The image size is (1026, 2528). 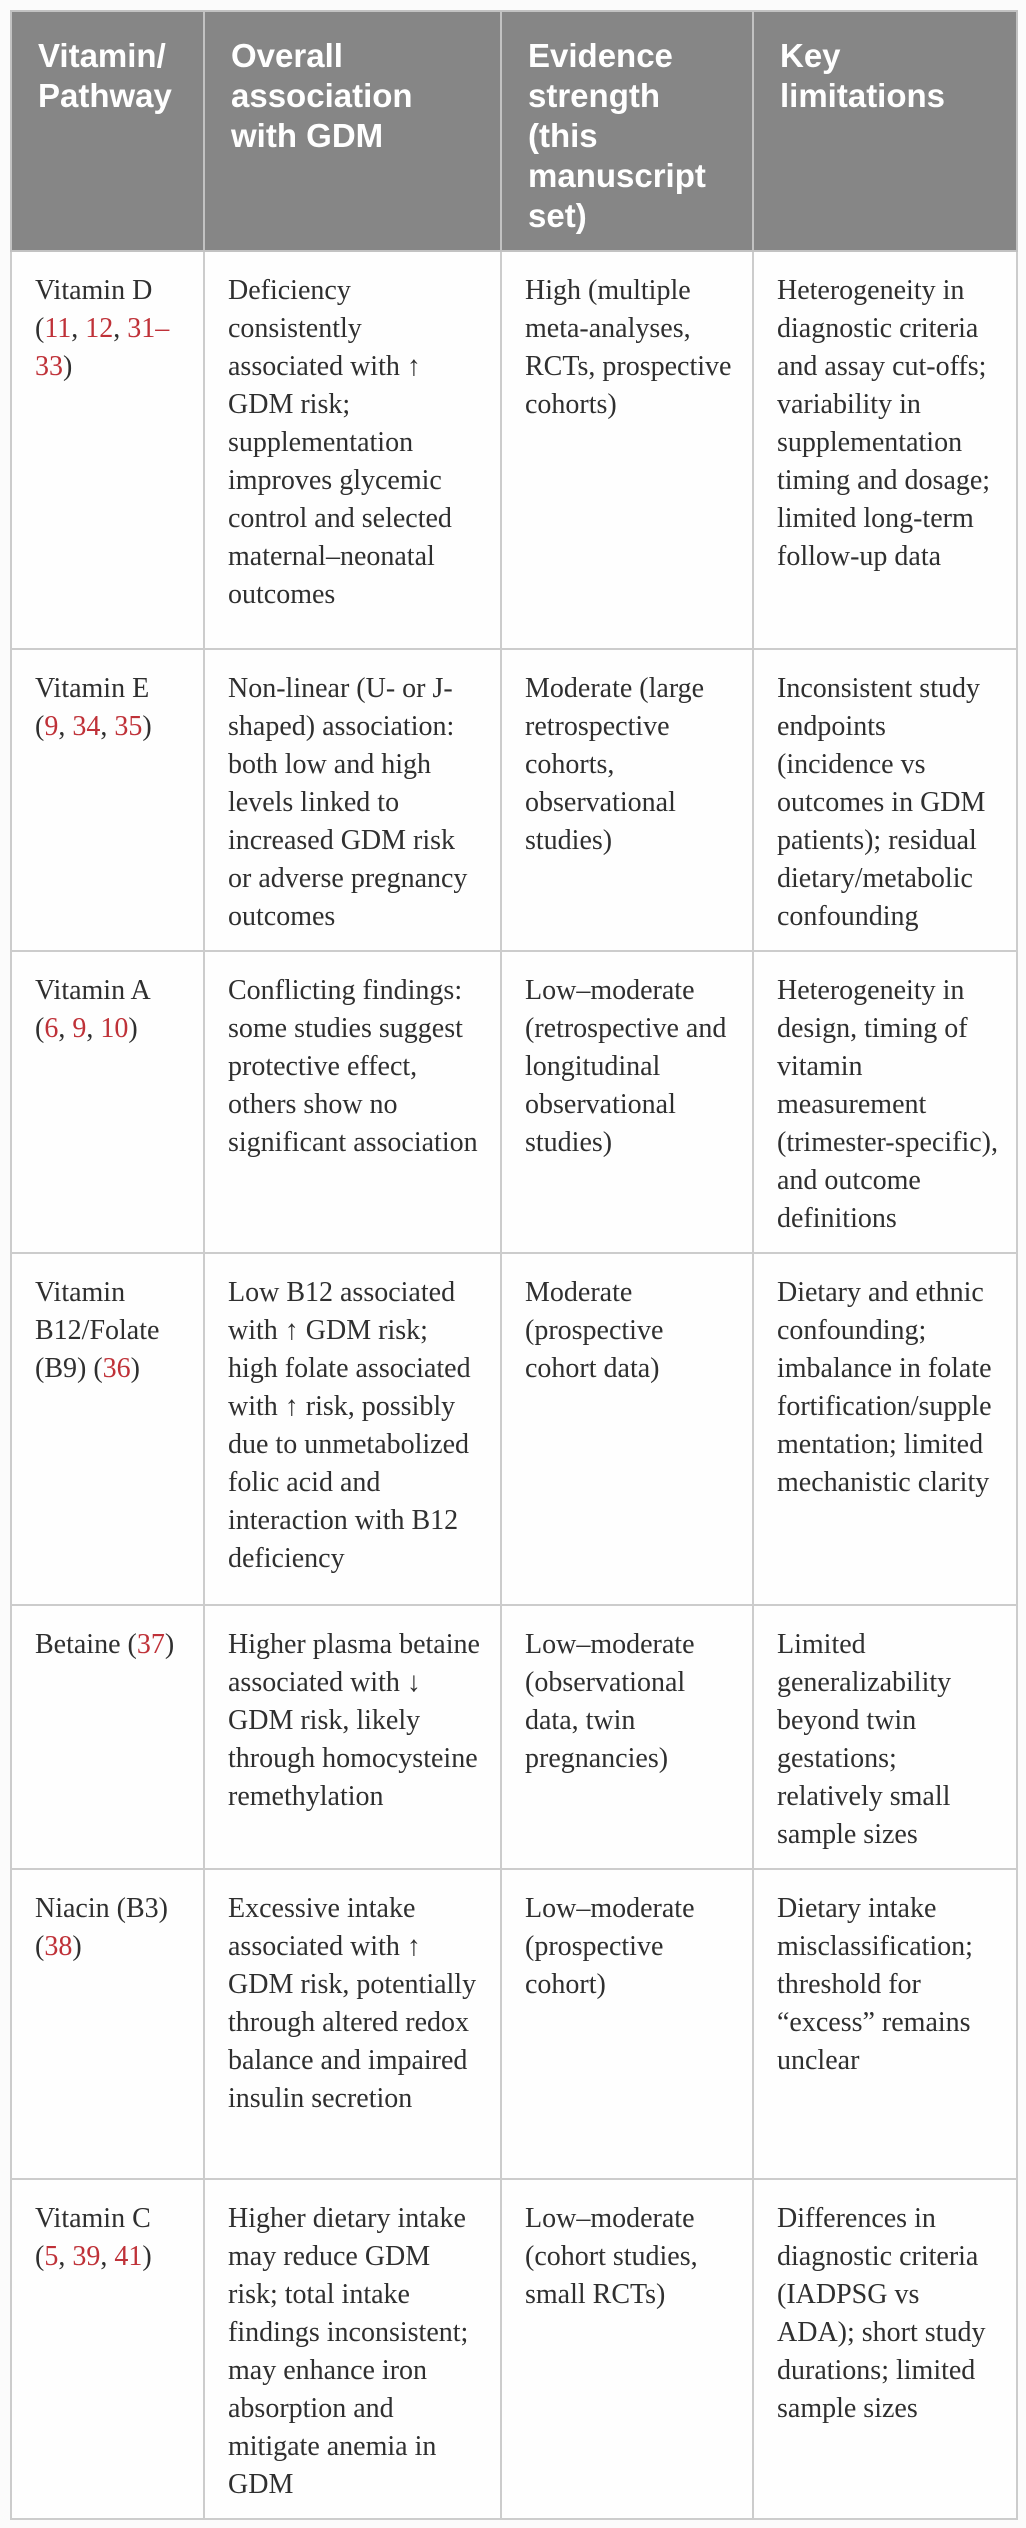 What do you see at coordinates (93, 2237) in the screenshot?
I see `pathway-text: Vitamin C (` at bounding box center [93, 2237].